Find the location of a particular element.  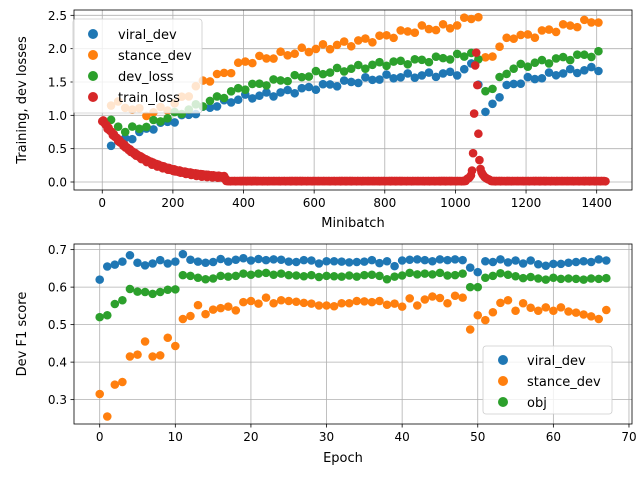

top-legend-marker-dev-loss is located at coordinates (93, 76).